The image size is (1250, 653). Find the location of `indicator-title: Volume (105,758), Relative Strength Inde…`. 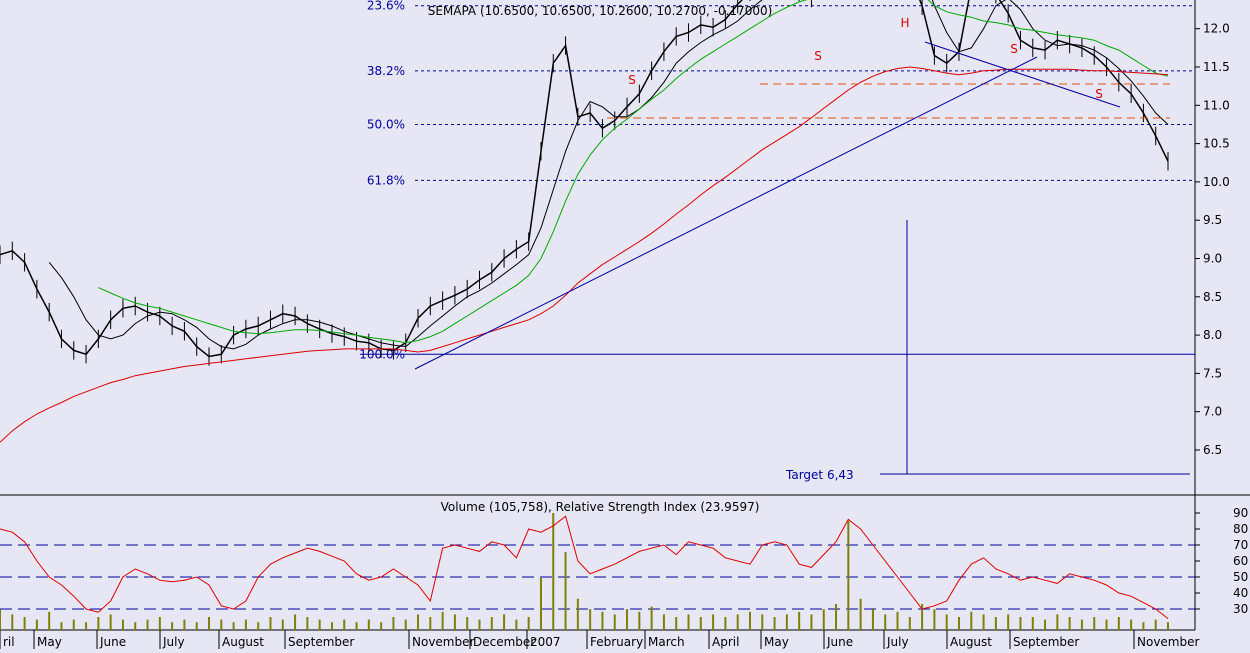

indicator-title: Volume (105,758), Relative Strength Inde… is located at coordinates (600, 507).